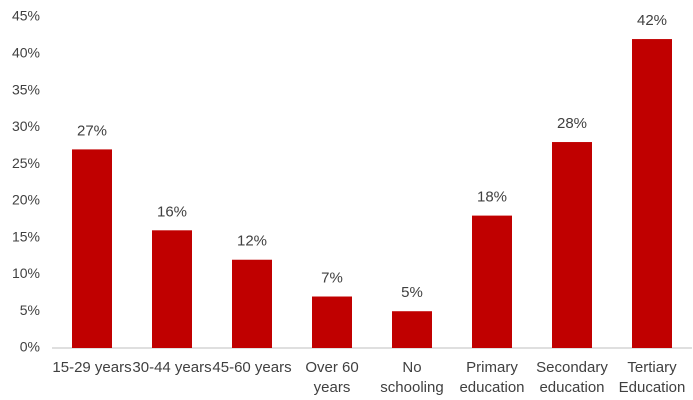  What do you see at coordinates (92, 367) in the screenshot?
I see `x-tick-label: 15-29 years` at bounding box center [92, 367].